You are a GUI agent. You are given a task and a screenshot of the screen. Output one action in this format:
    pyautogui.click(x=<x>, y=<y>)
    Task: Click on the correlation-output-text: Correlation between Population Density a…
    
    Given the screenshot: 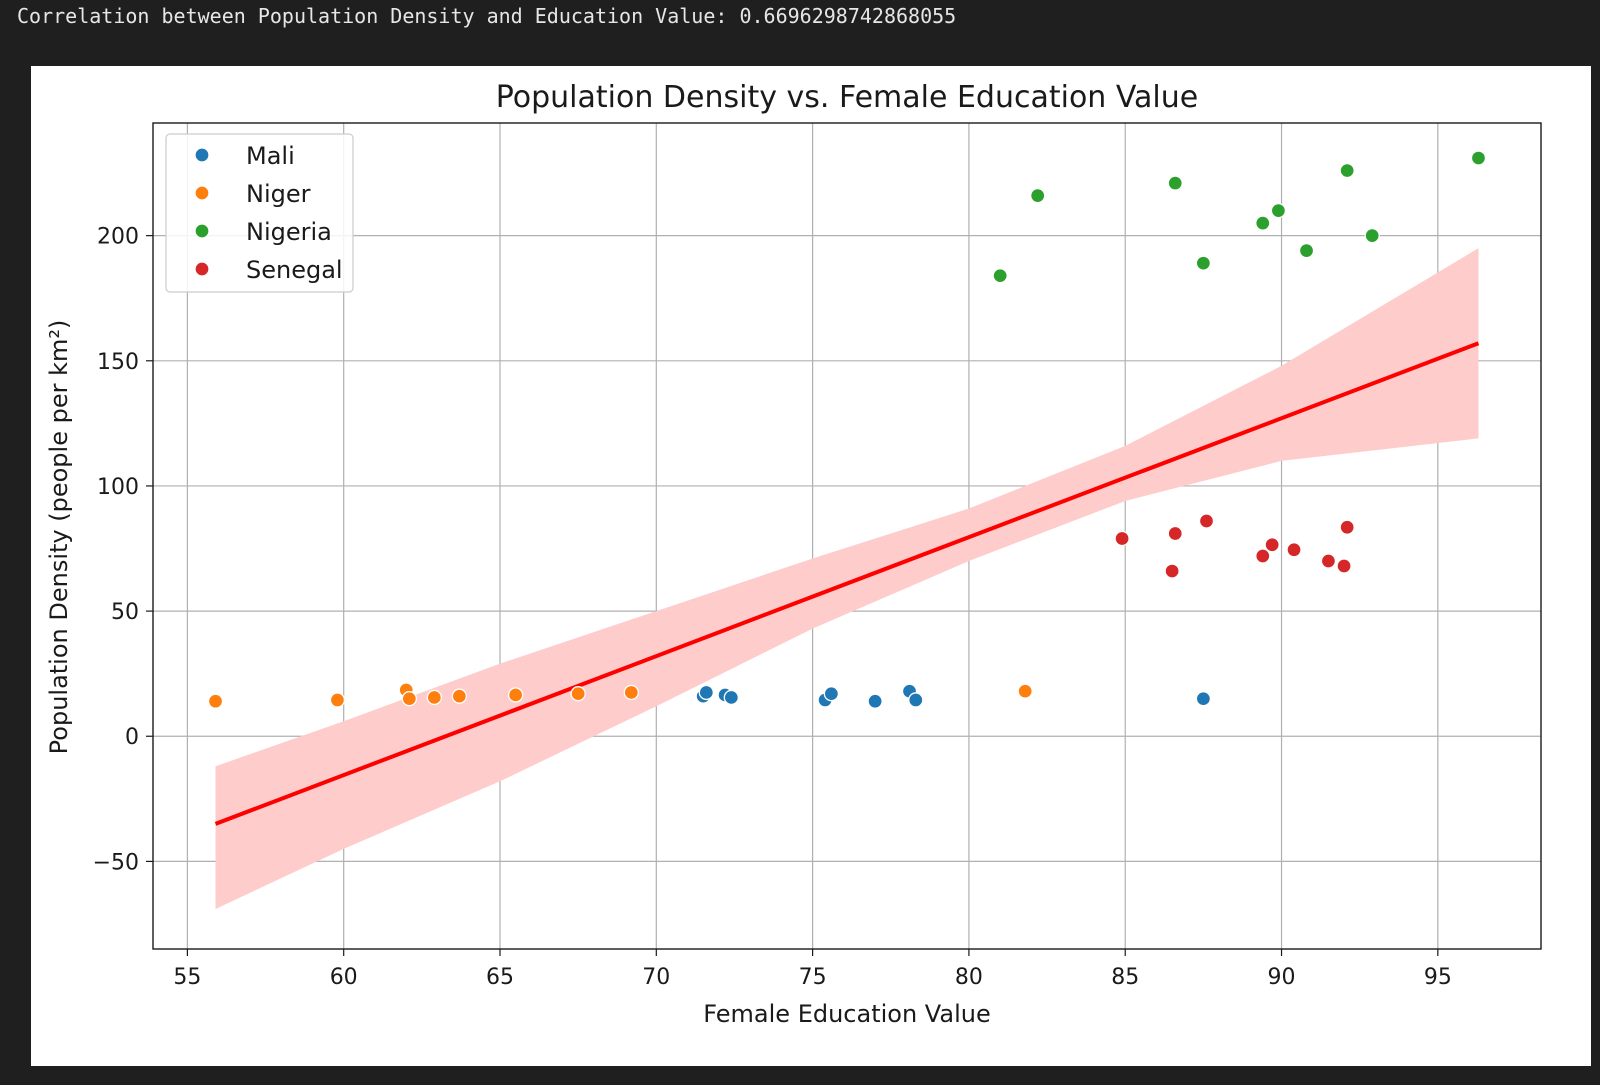 What is the action you would take?
    pyautogui.click(x=487, y=16)
    